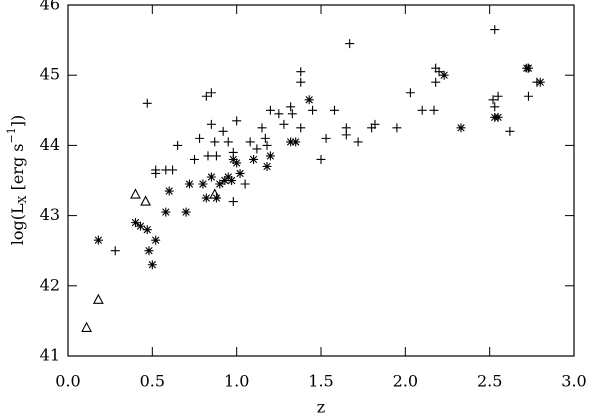 The height and width of the screenshot is (419, 595). Describe the element at coordinates (17, 170) in the screenshot. I see `y-label-part: [erg s` at that location.